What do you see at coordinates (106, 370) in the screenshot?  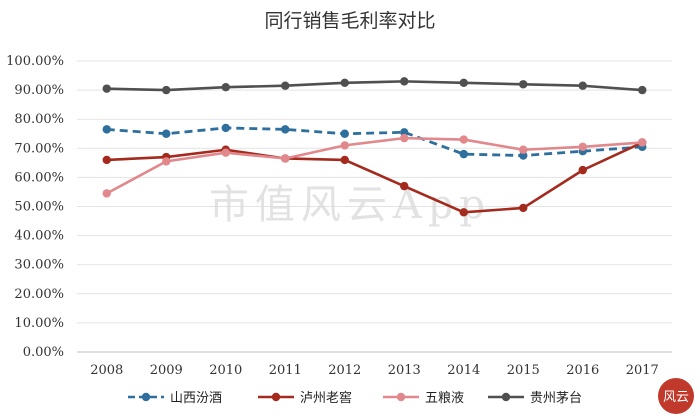 I see `x-tick-label: 2008` at bounding box center [106, 370].